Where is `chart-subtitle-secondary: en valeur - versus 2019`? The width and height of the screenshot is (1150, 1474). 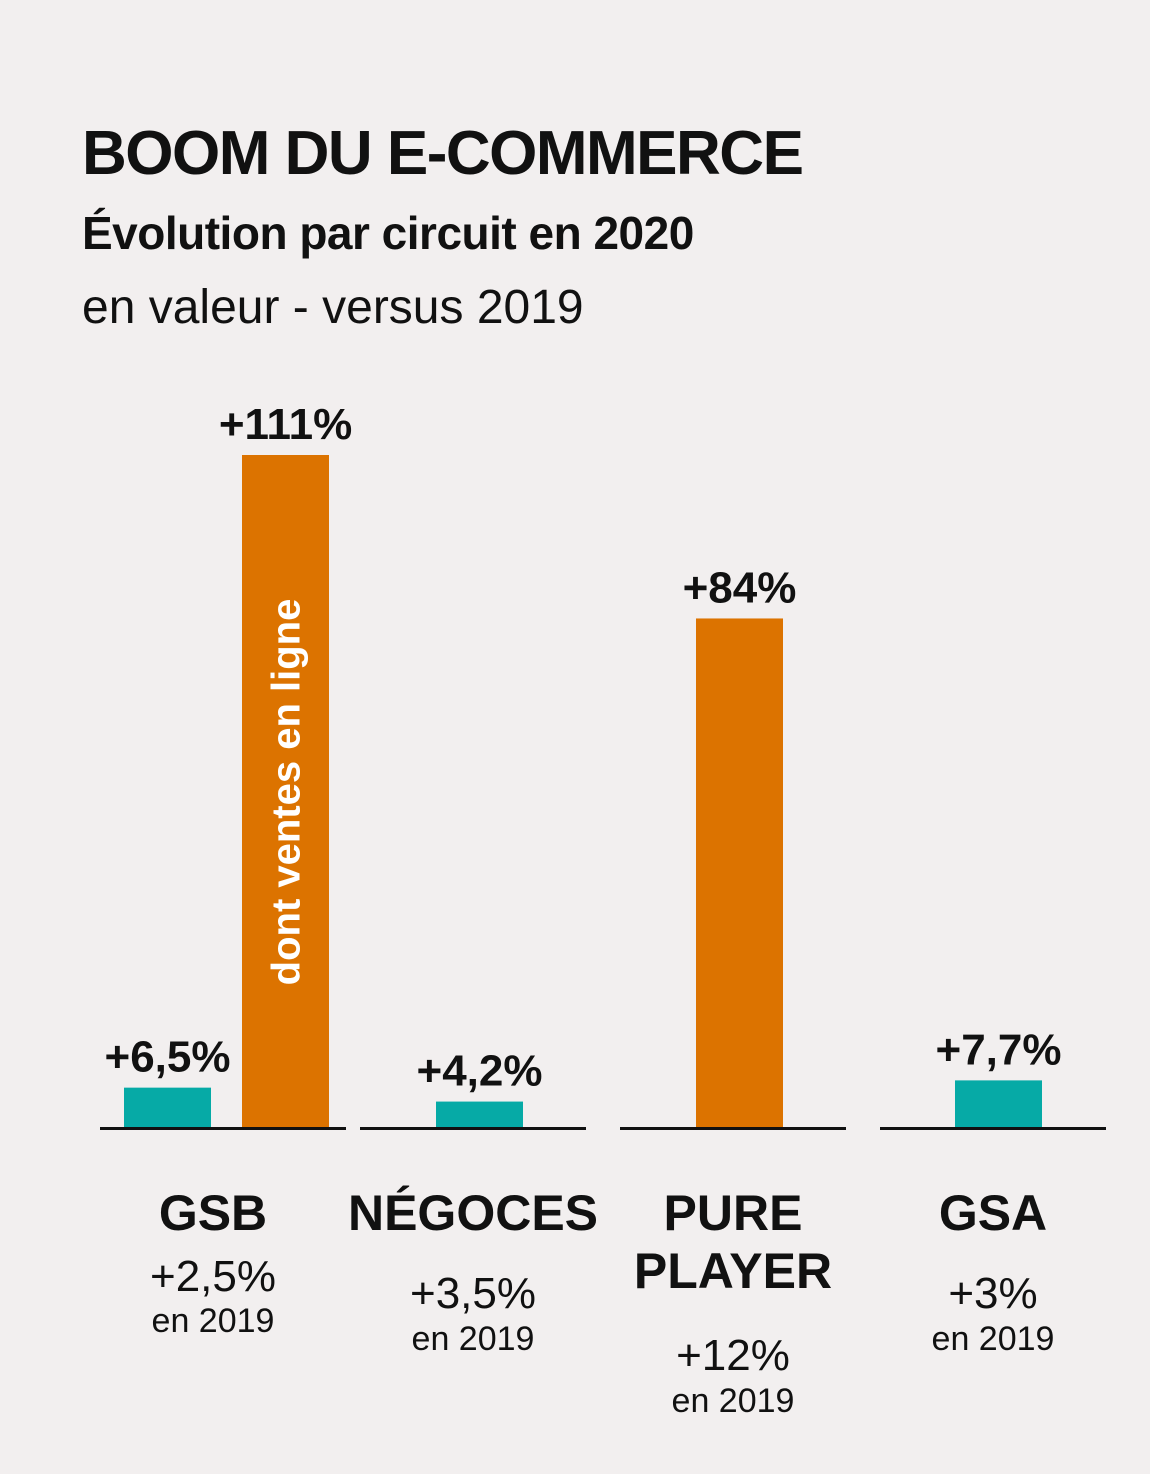 chart-subtitle-secondary: en valeur - versus 2019 is located at coordinates (333, 307).